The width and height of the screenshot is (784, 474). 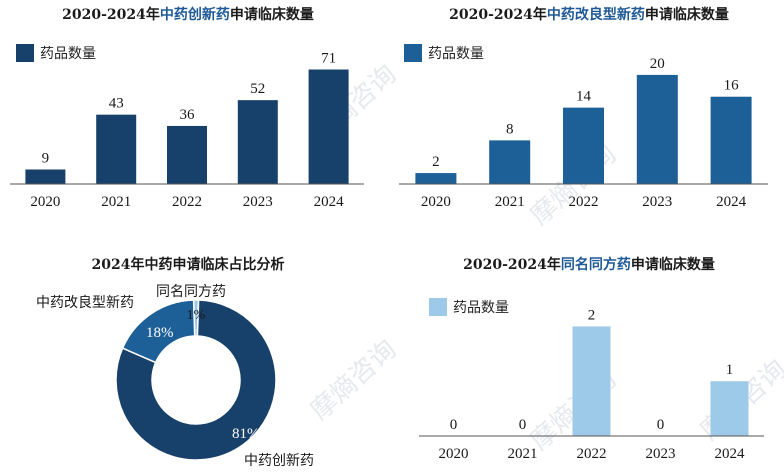 I want to click on chart2-title: 2020-2024年中药改良型新药申请临床数量, so click(x=589, y=14).